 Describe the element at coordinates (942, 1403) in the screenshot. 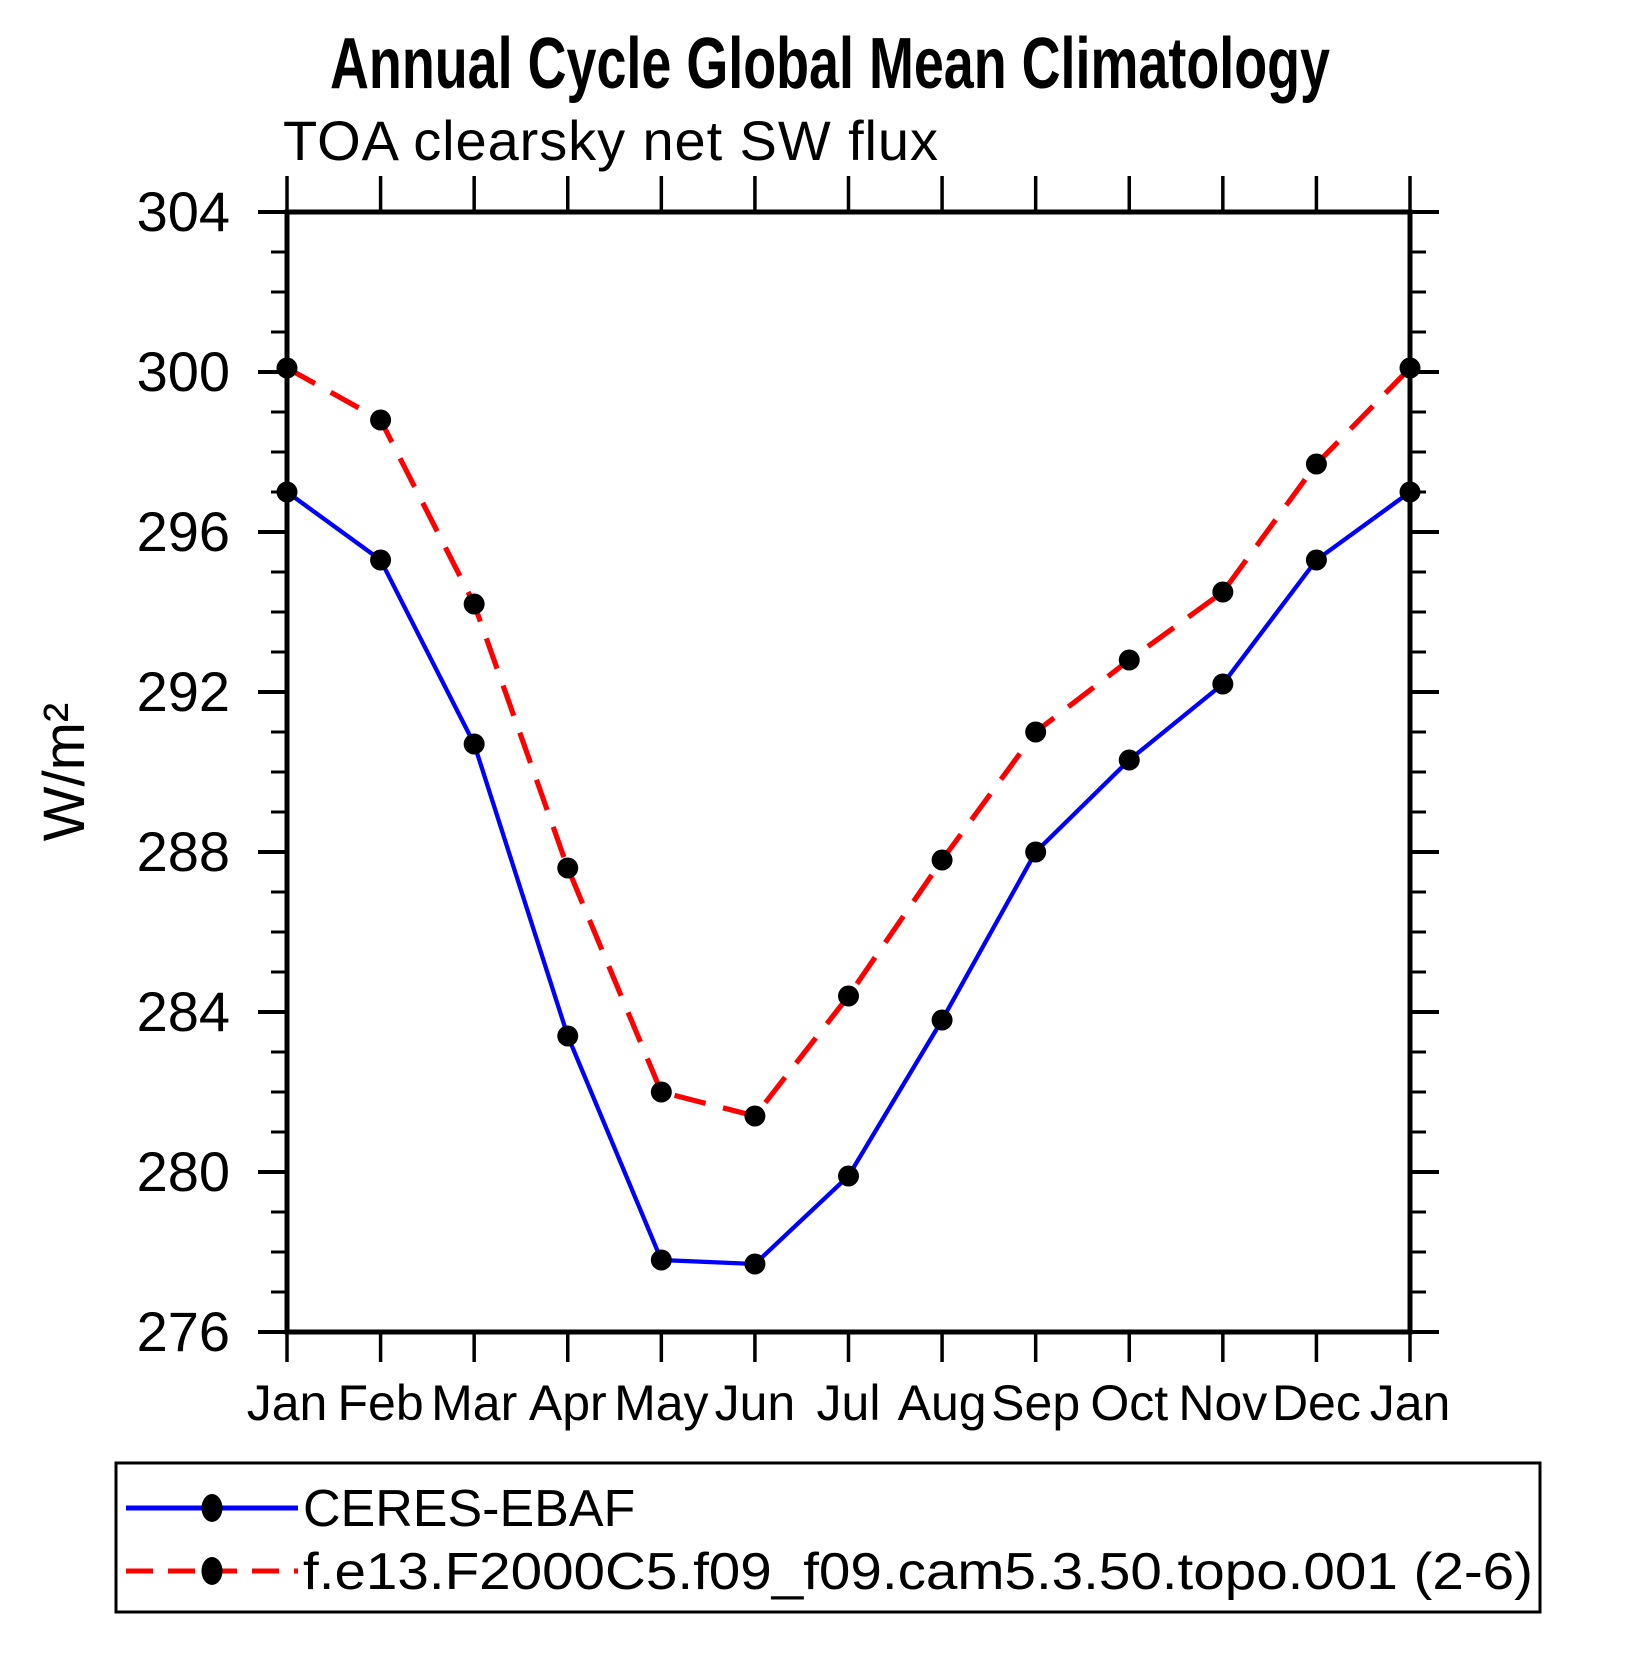

I see `x-axis-tick-label: Aug` at that location.